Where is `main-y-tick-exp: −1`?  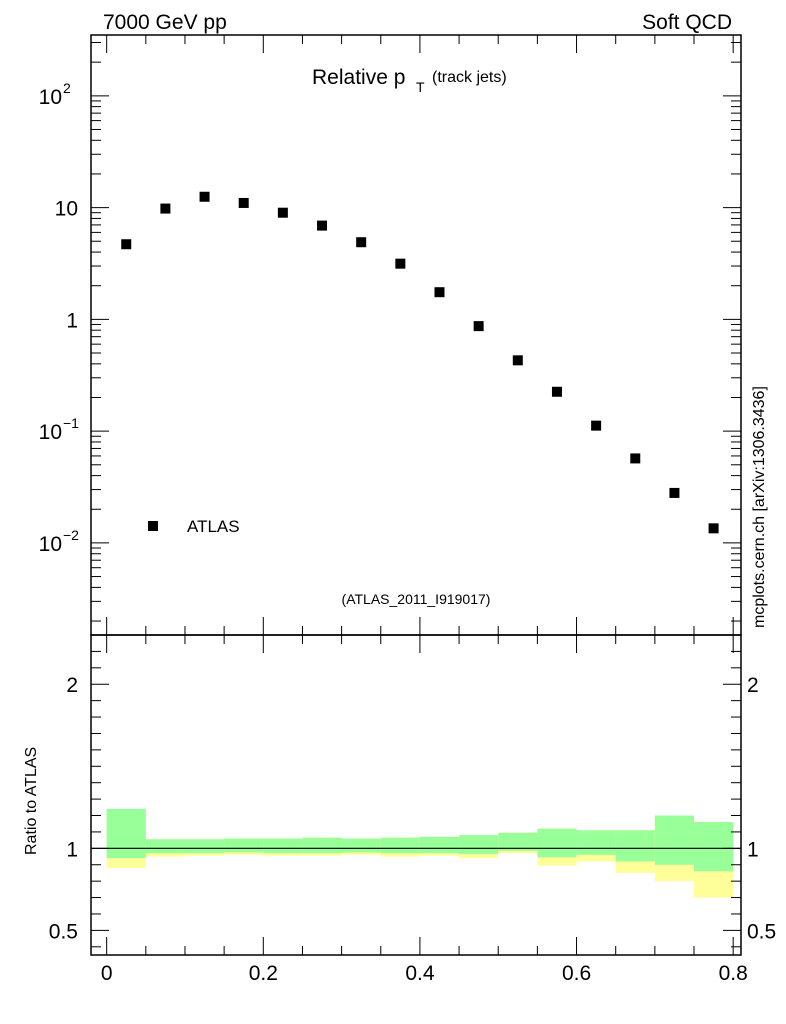
main-y-tick-exp: −1 is located at coordinates (71, 423).